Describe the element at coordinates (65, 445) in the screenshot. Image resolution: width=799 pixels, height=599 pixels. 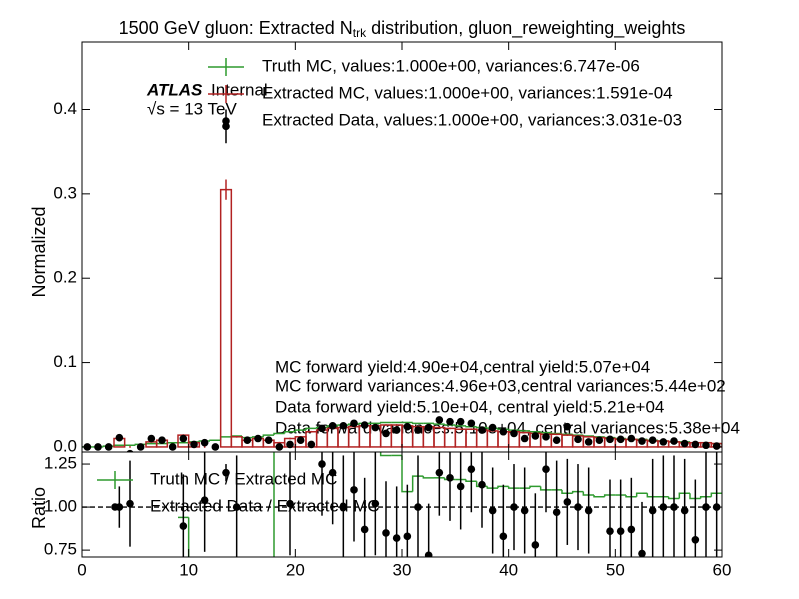
I see `y-tick-label: 0.0` at that location.